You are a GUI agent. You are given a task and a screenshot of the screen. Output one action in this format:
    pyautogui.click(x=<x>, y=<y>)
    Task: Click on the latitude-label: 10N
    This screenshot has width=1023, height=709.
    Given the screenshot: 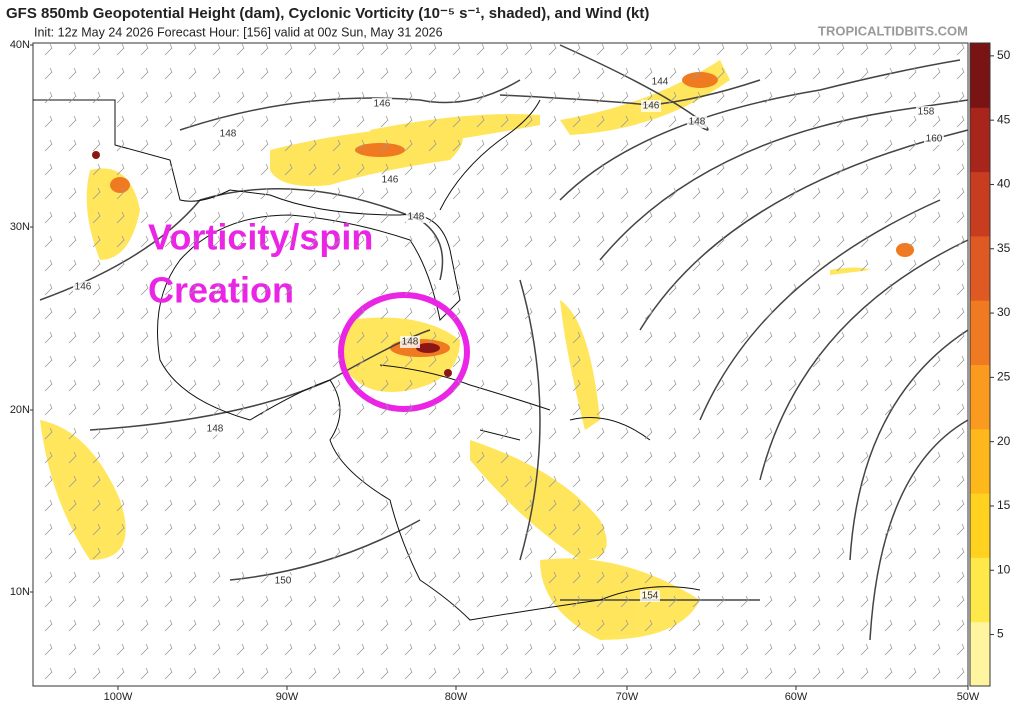 What is the action you would take?
    pyautogui.click(x=20, y=592)
    